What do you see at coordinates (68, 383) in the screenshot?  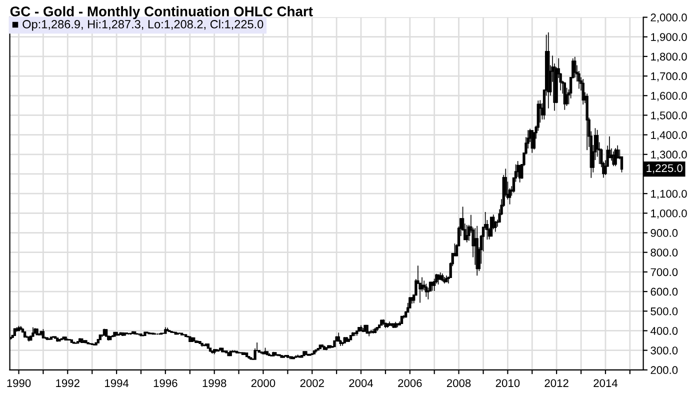 I see `x-tick-label: 1992` at bounding box center [68, 383].